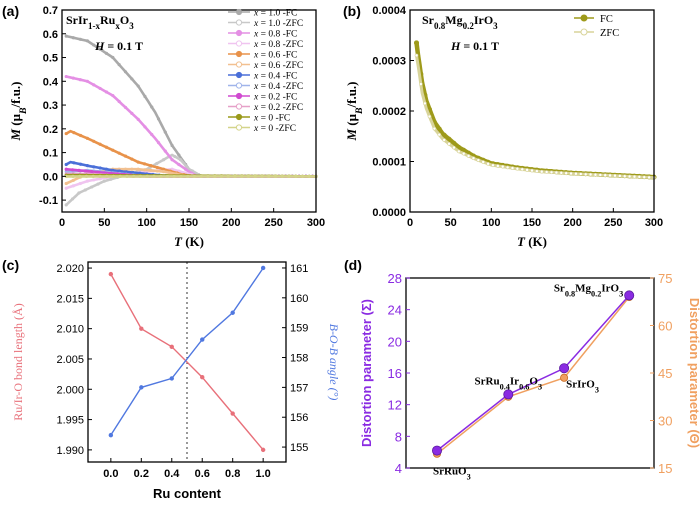  I want to click on y-tick-label: 0.2, so click(50, 130).